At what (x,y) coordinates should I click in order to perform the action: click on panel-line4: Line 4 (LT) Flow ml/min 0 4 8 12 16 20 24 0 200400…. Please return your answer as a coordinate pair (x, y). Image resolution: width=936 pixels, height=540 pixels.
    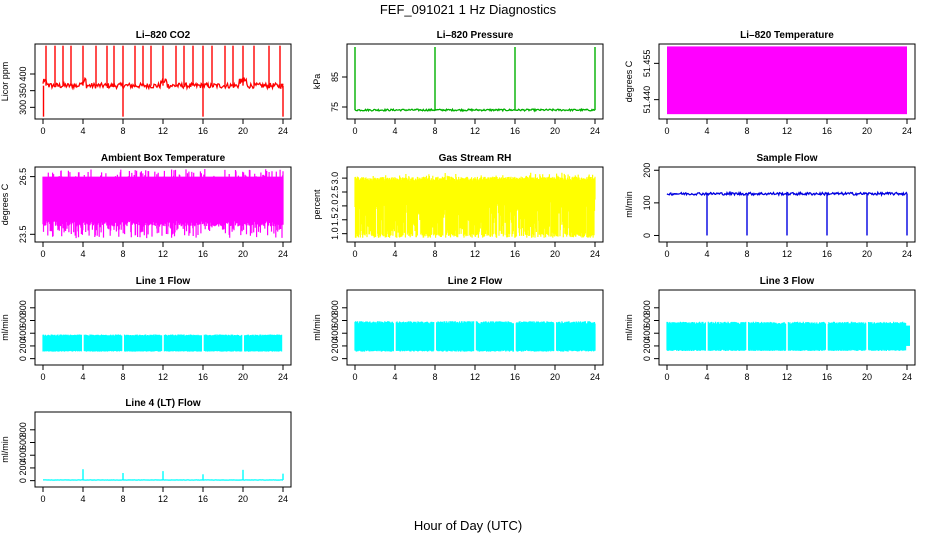
    Looking at the image, I should click on (146, 451).